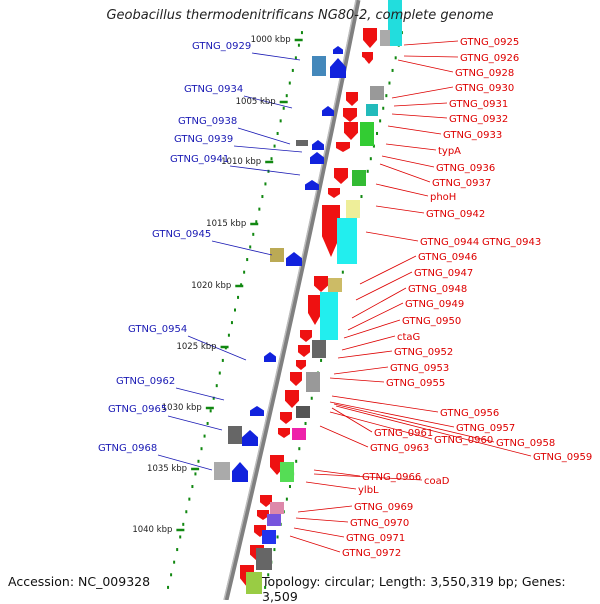 Image resolution: width=600 pixels, height=604 pixels. I want to click on right-gene-label: GTNG_0972, so click(371, 553).